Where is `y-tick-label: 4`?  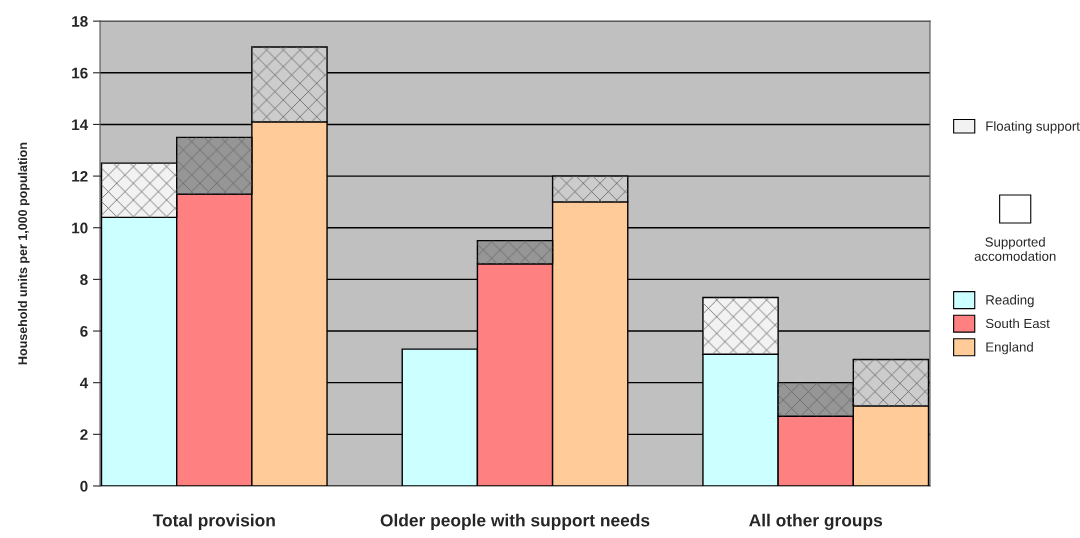
y-tick-label: 4 is located at coordinates (84, 383).